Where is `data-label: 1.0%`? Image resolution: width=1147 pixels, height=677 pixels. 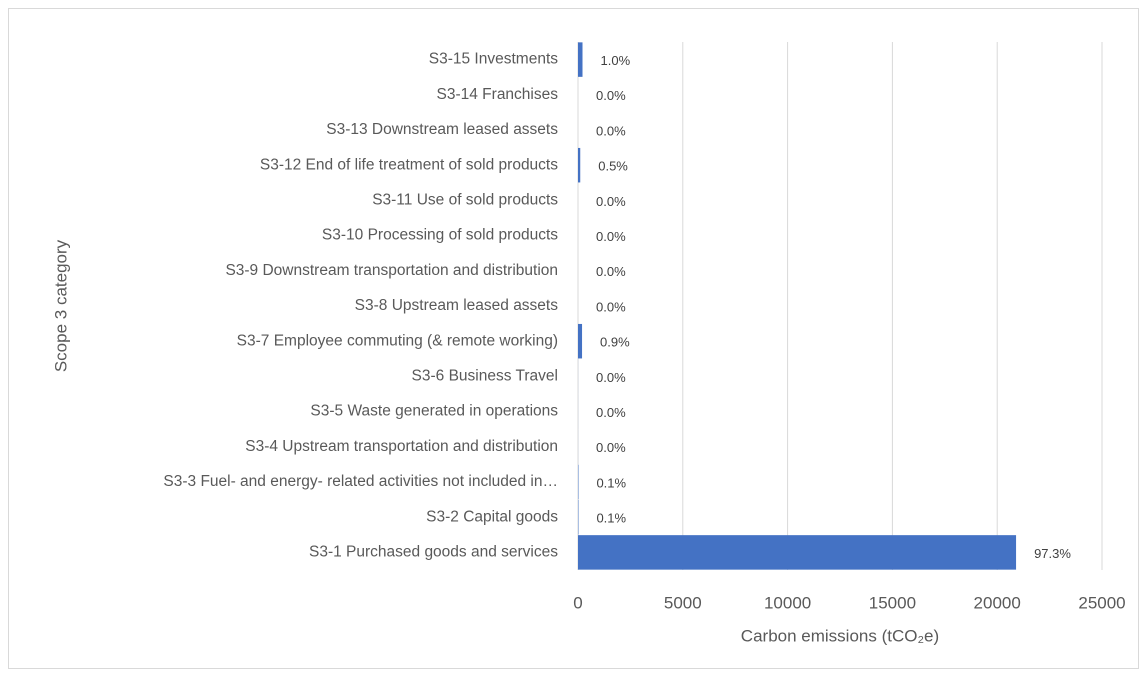
data-label: 1.0% is located at coordinates (616, 60).